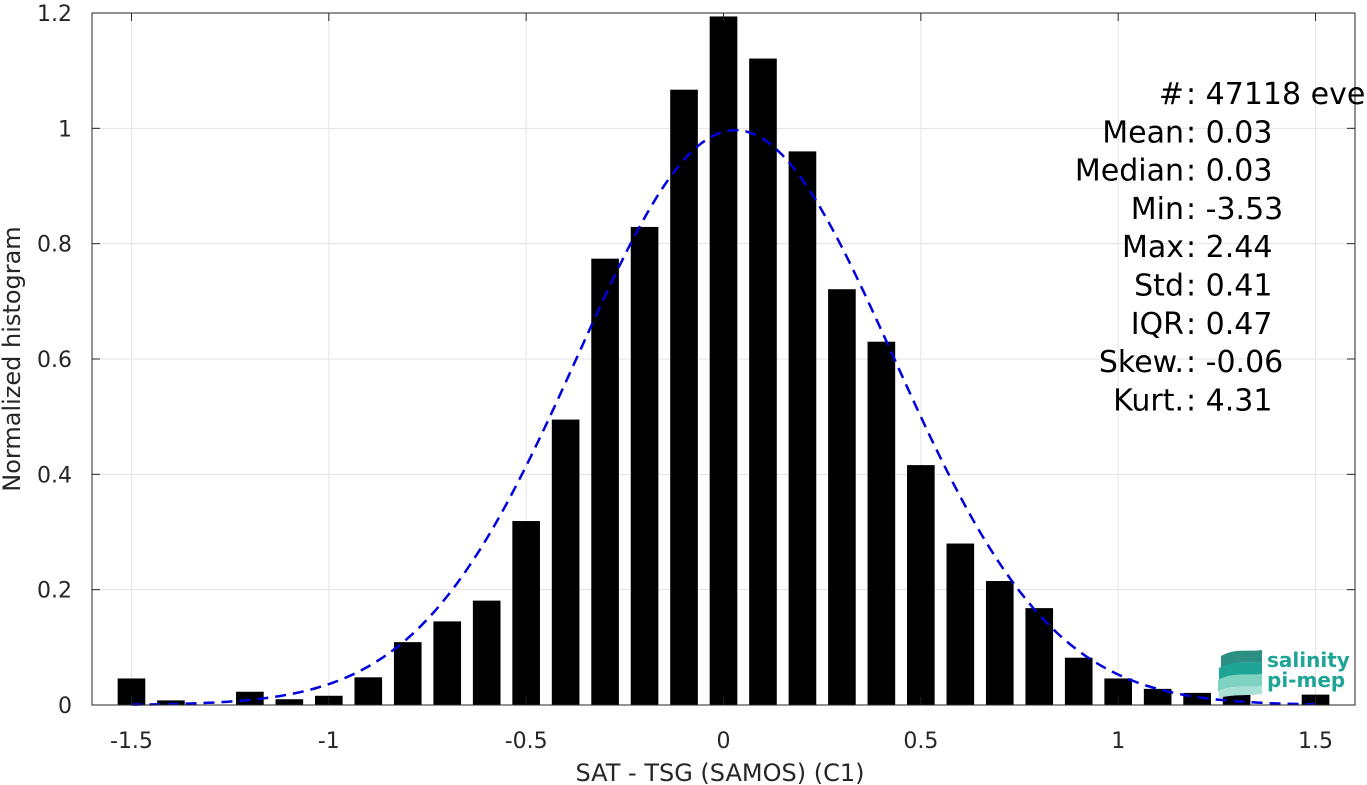 This screenshot has width=1367, height=785. Describe the element at coordinates (1157, 324) in the screenshot. I see `stat-label: IQR` at that location.